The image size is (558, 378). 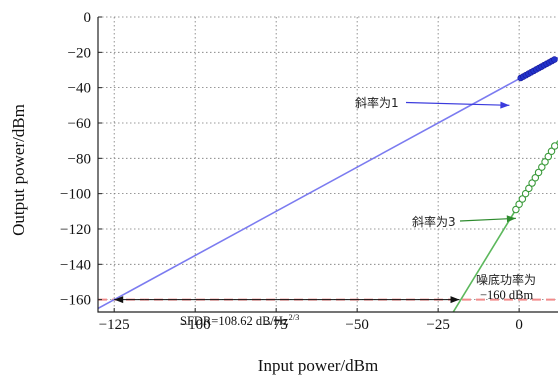 I want to click on sfdr-label-exponent: 2/3, so click(x=293, y=317).